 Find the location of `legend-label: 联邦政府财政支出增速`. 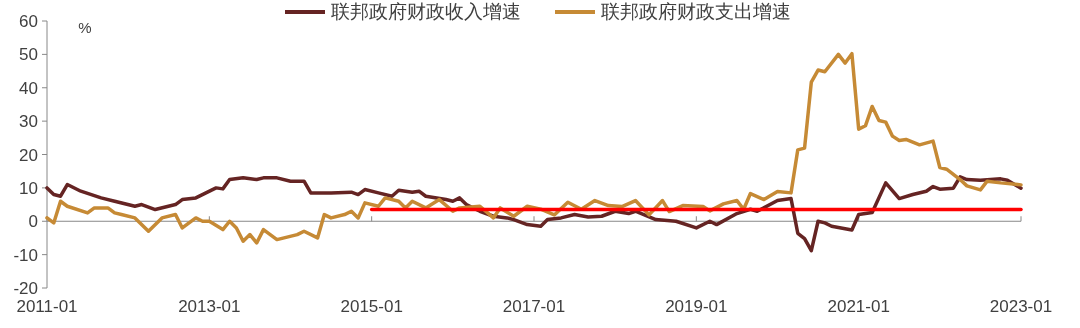

legend-label: 联邦政府财政支出增速 is located at coordinates (696, 11).